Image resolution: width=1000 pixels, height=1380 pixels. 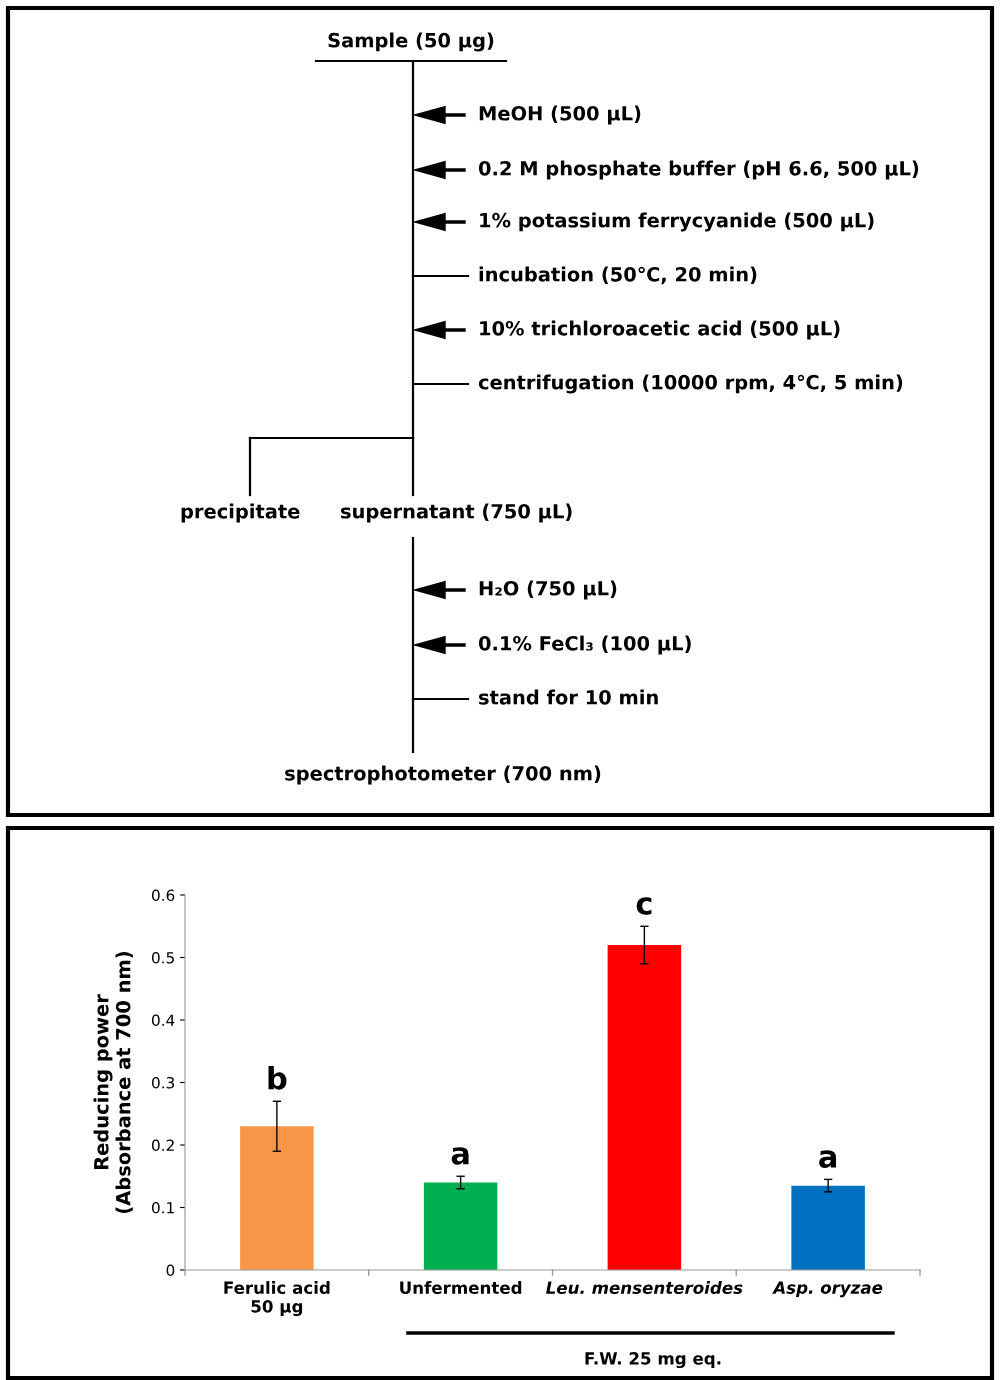 I want to click on annotation: b, so click(x=277, y=1078).